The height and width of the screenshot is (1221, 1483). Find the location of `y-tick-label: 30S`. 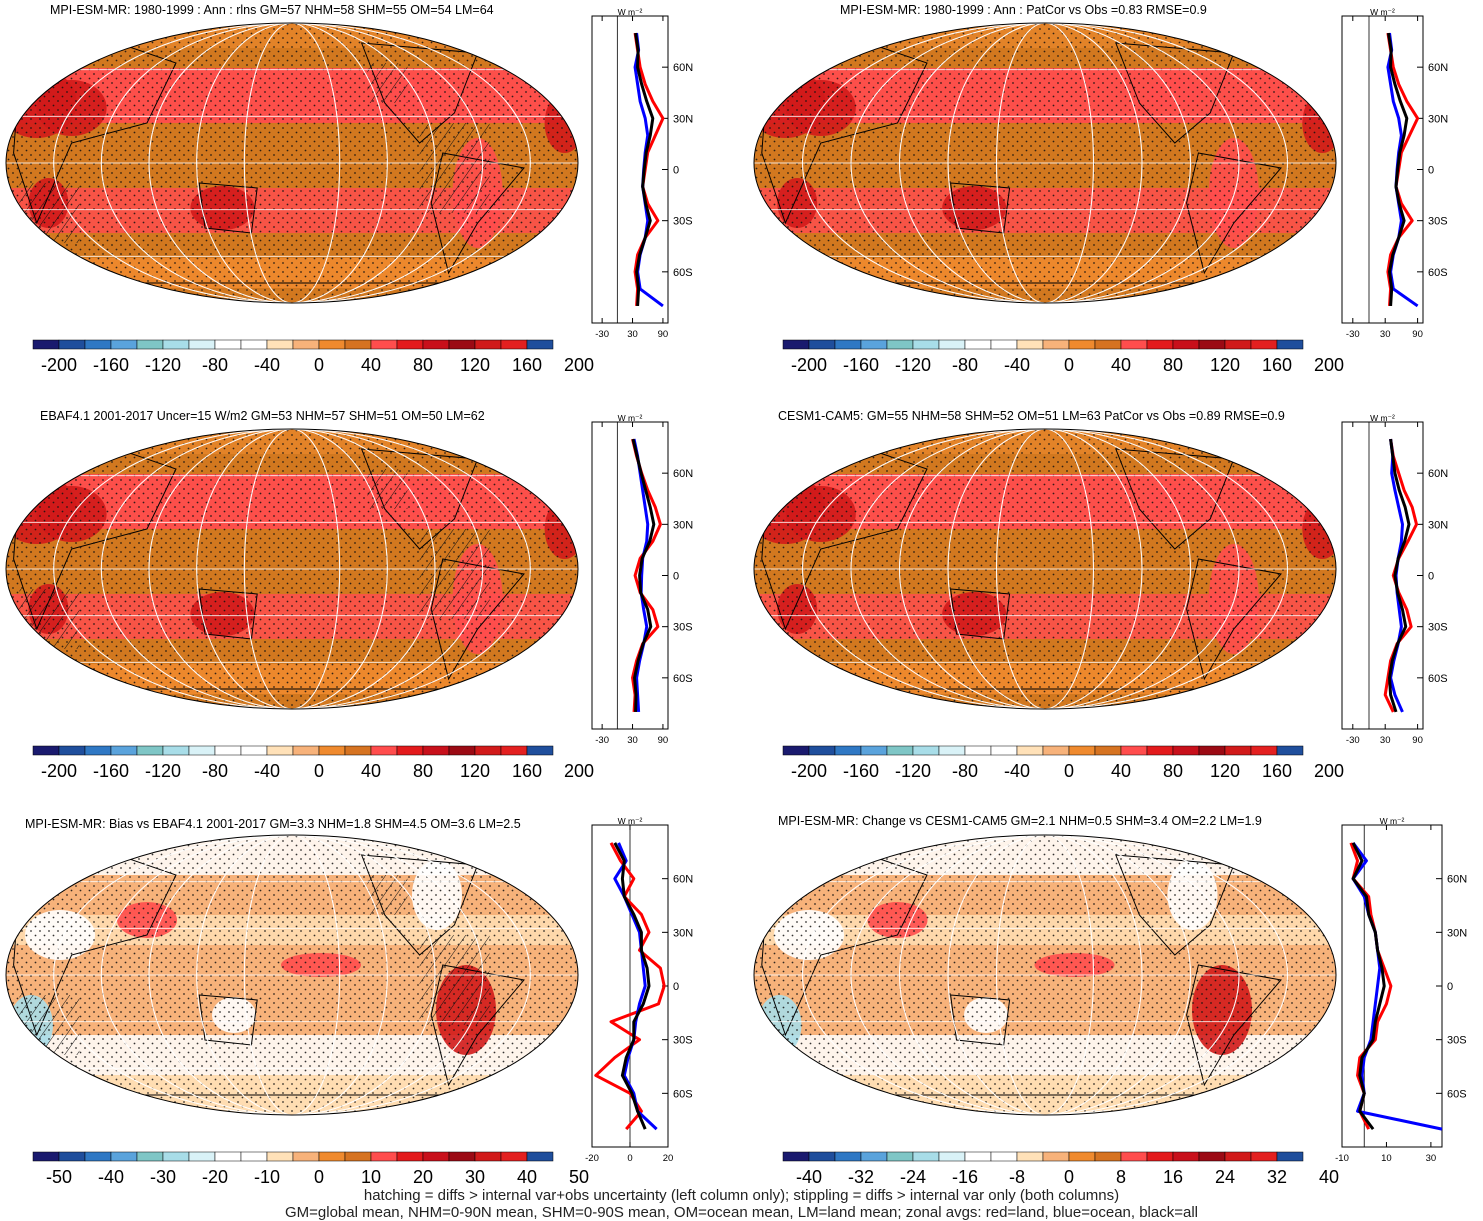

y-tick-label: 30S is located at coordinates (683, 628).